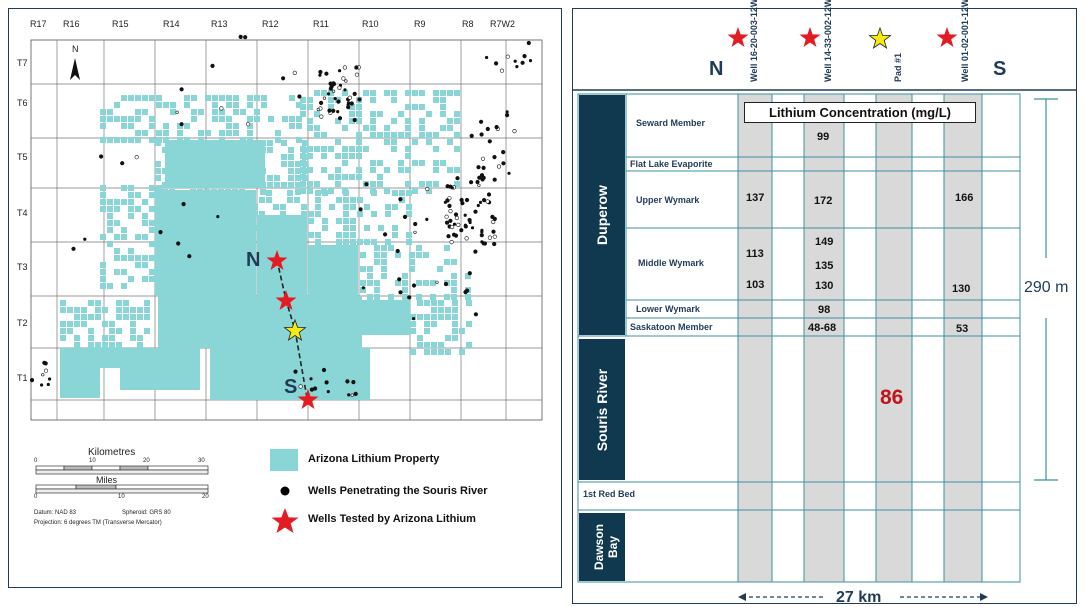  I want to click on value-cell: 113, so click(755, 254).